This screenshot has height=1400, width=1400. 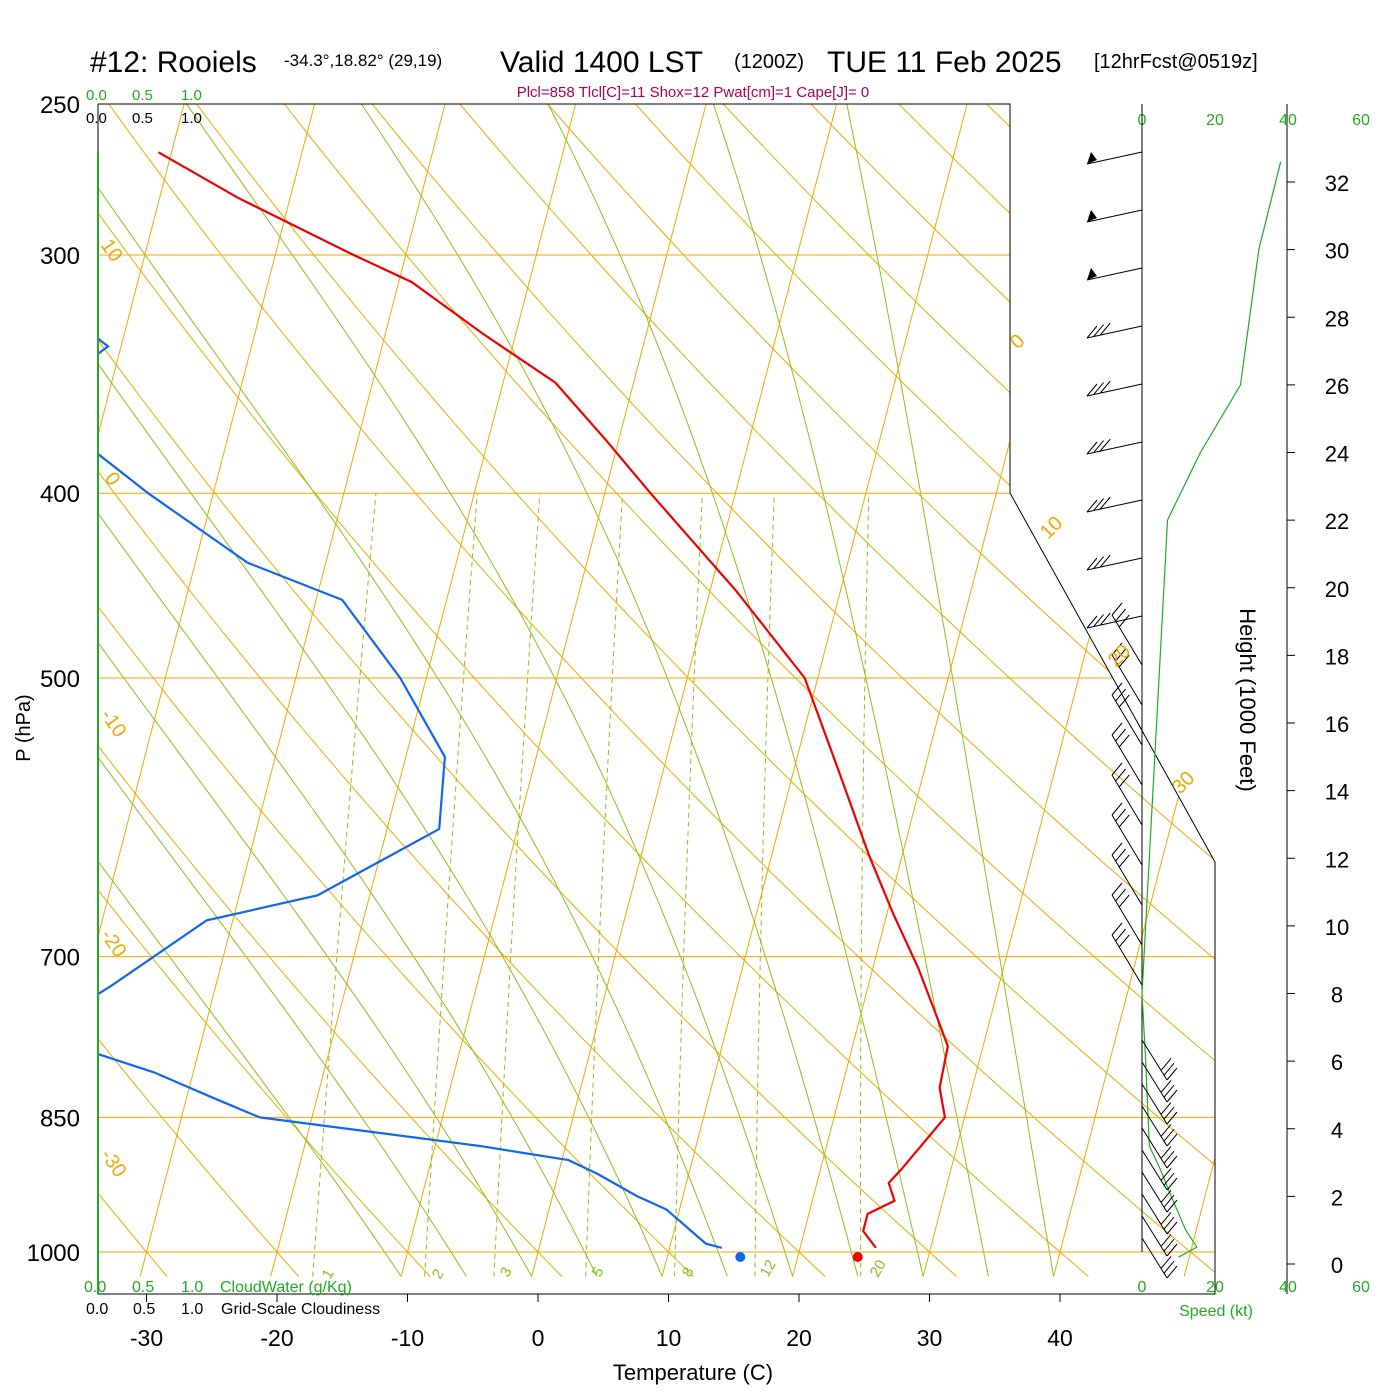 I want to click on speed-tick-label-bottom: 60, so click(x=1361, y=1287).